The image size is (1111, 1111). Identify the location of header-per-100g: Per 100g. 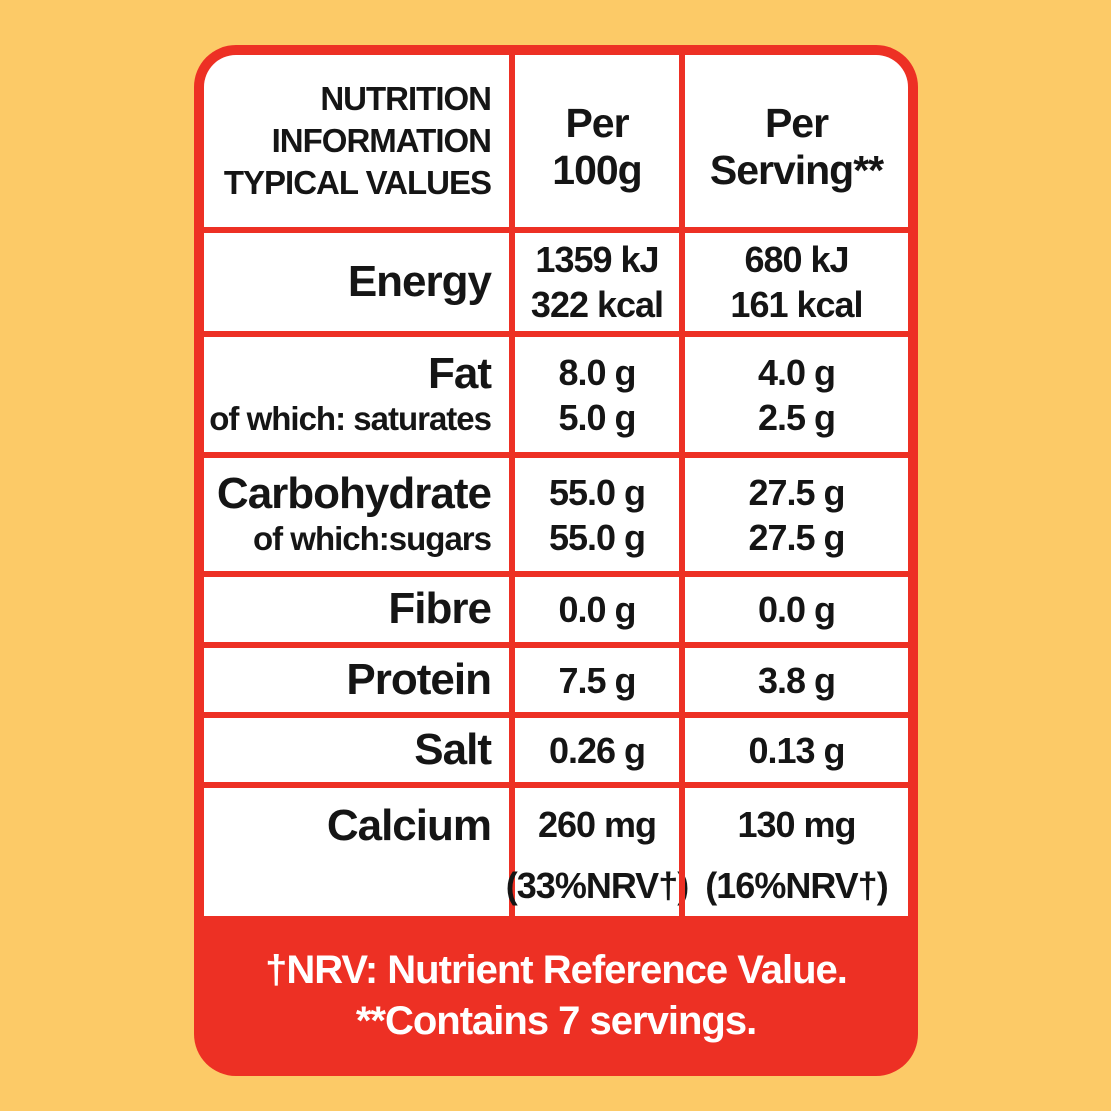
(594, 141).